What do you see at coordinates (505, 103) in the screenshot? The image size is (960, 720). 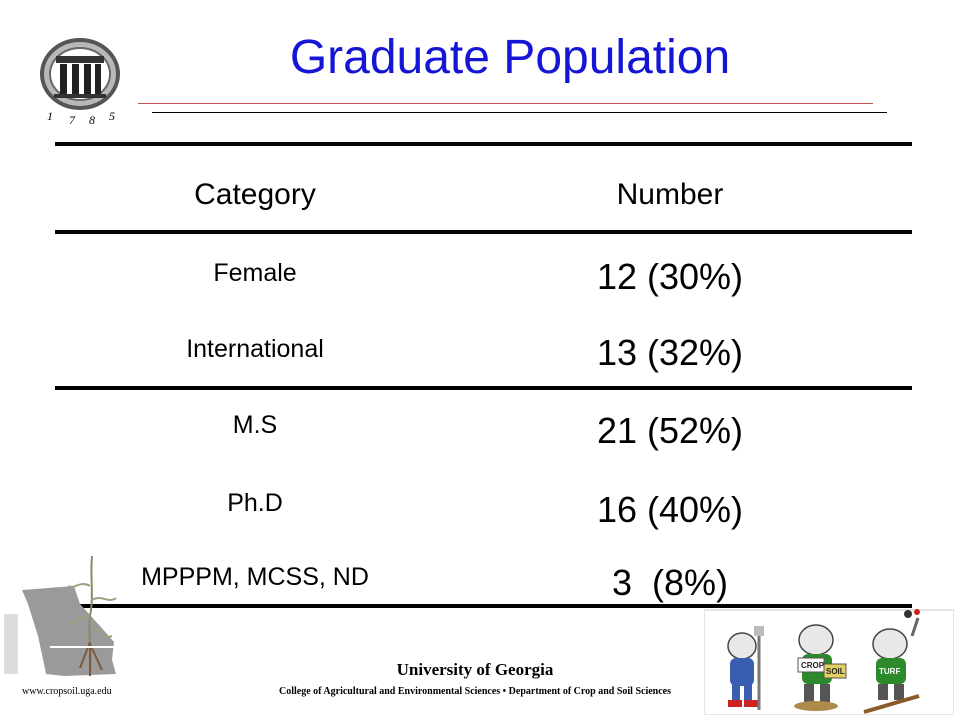 I see `title-rule-red` at bounding box center [505, 103].